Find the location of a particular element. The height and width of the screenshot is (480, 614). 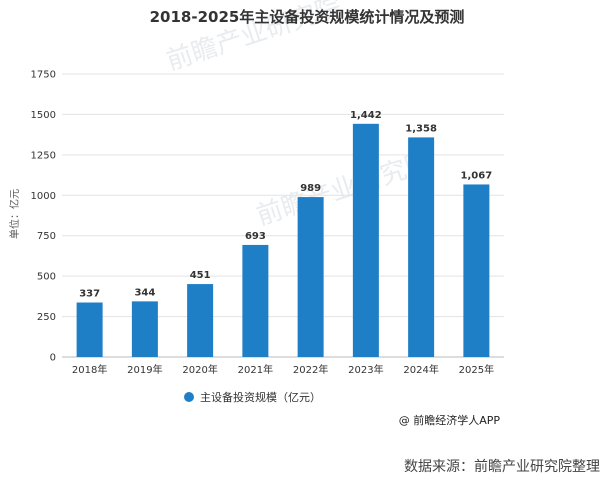

x-tick-label: 2025年 is located at coordinates (476, 369).